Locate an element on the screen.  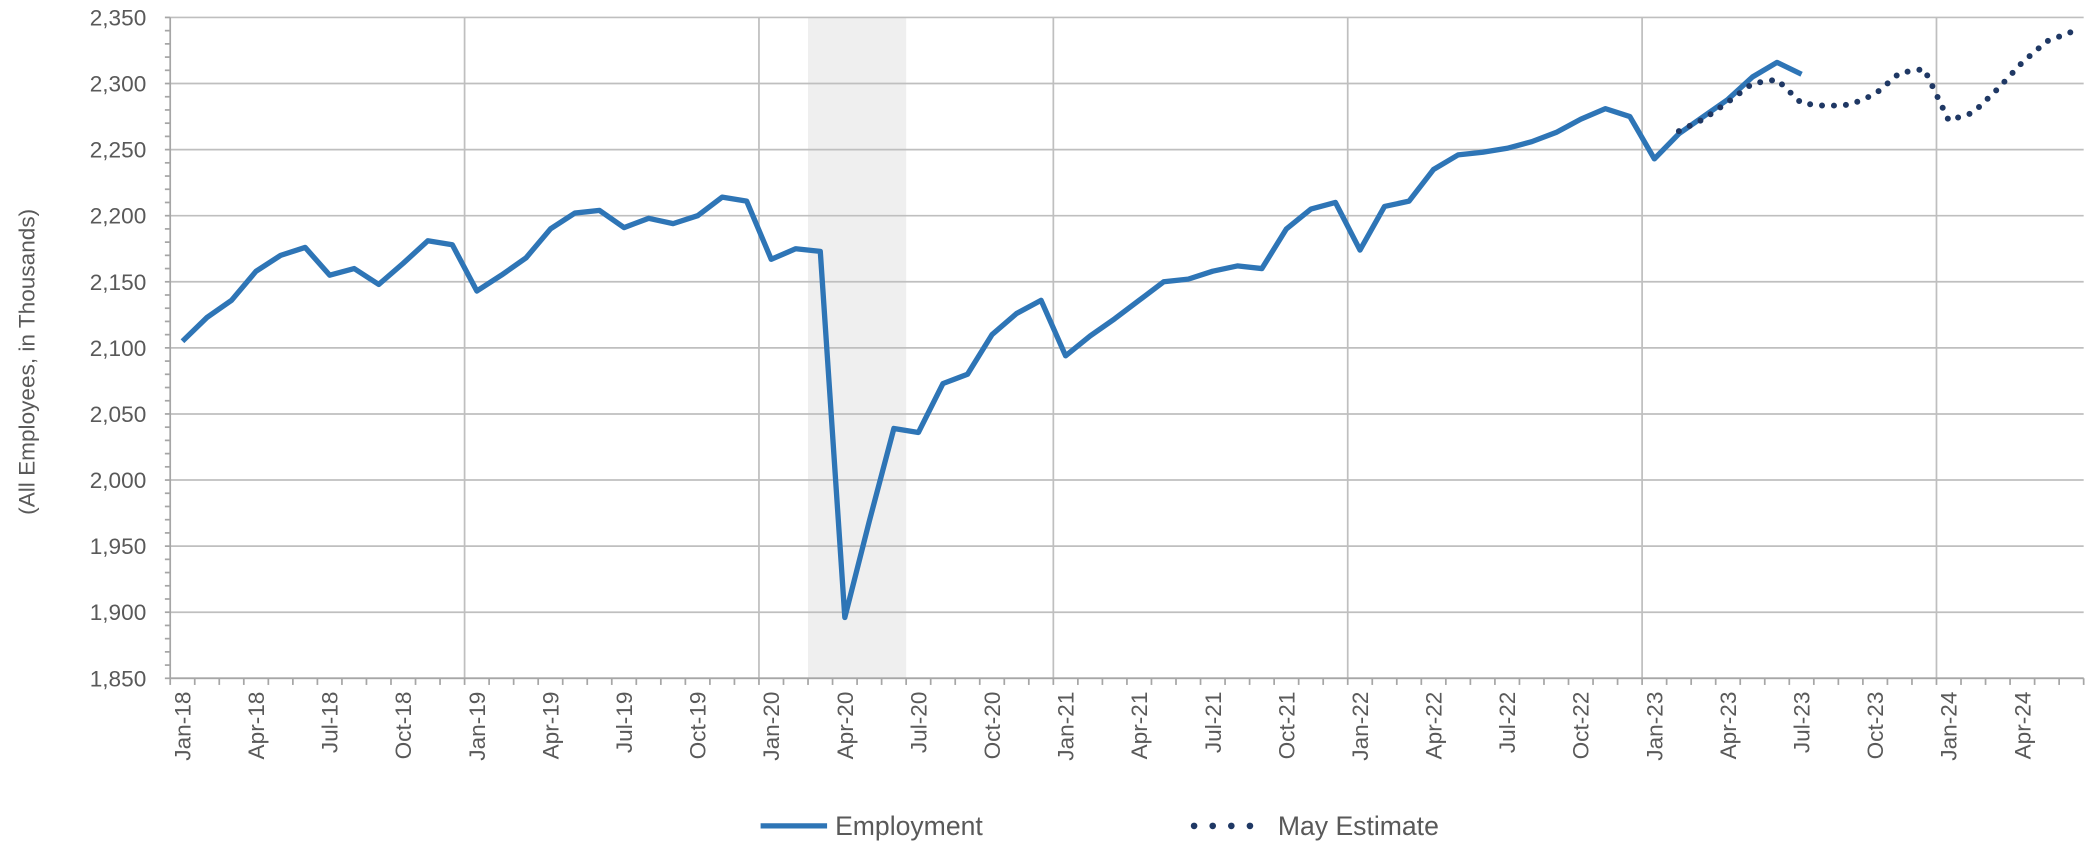
x-tick-label: Jan-23 is located at coordinates (1654, 726).